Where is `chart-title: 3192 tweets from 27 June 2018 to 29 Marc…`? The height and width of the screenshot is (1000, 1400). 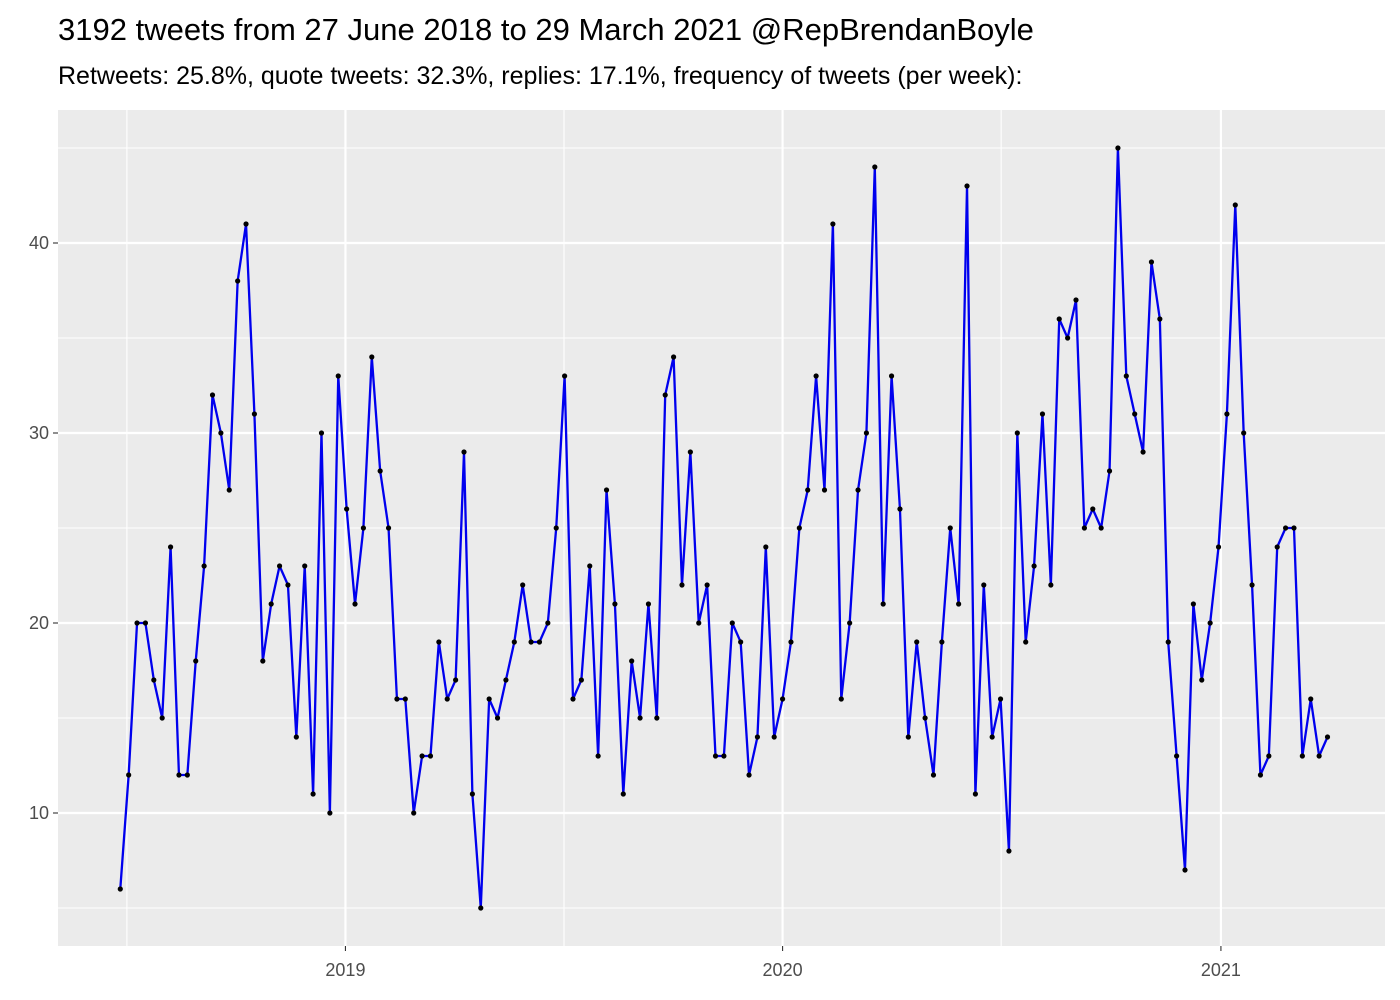
chart-title: 3192 tweets from 27 June 2018 to 29 Marc… is located at coordinates (546, 29).